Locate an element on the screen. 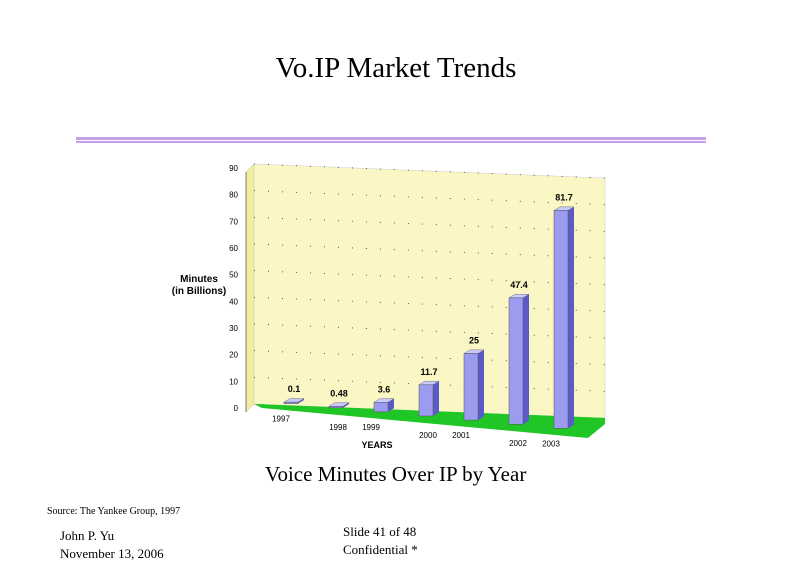 The image size is (792, 576). data-label: 0.1 is located at coordinates (294, 389).